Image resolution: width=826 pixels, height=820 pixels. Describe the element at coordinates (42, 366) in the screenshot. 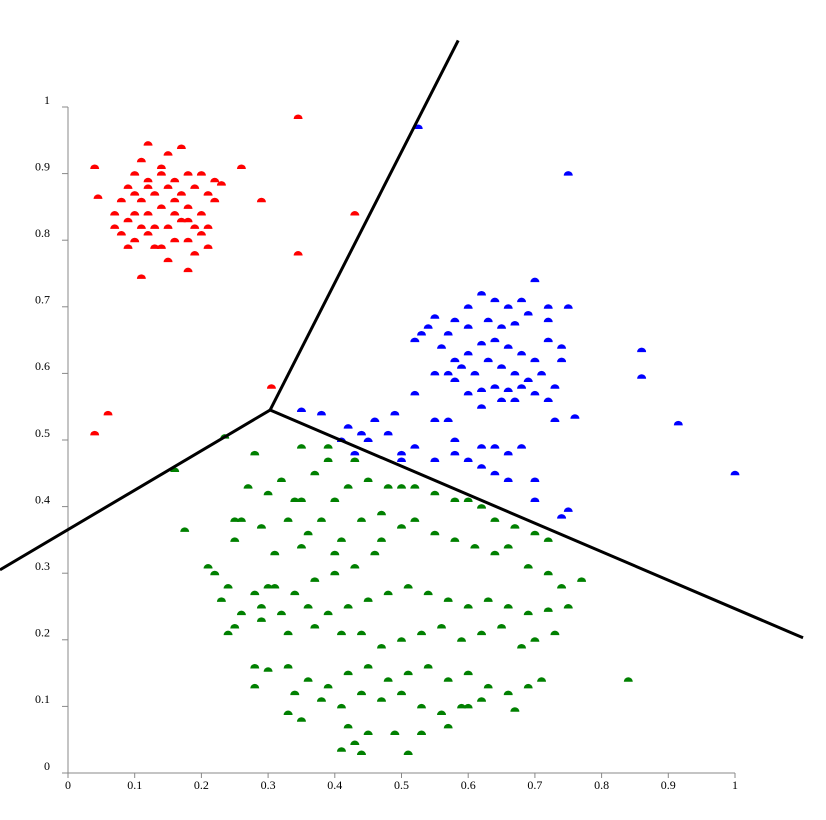

I see `y-tick-label: 0.6` at that location.